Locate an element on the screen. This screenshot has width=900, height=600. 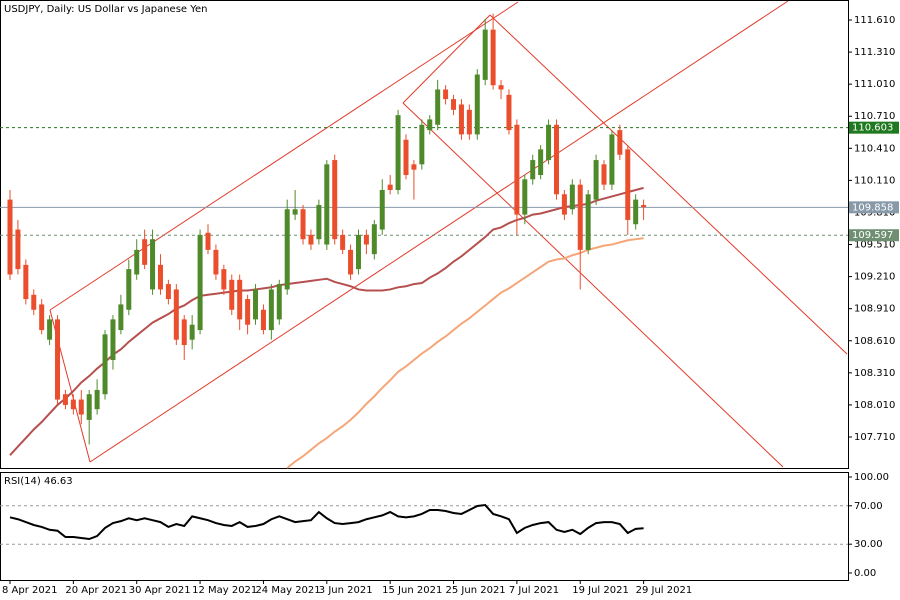
x-tick-label: 7 Jul 2021 is located at coordinates (534, 590).